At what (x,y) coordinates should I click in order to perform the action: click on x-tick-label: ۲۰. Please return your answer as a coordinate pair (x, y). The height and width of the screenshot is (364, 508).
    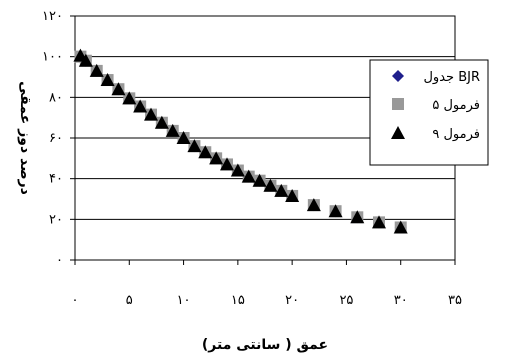
    Looking at the image, I should click on (292, 300).